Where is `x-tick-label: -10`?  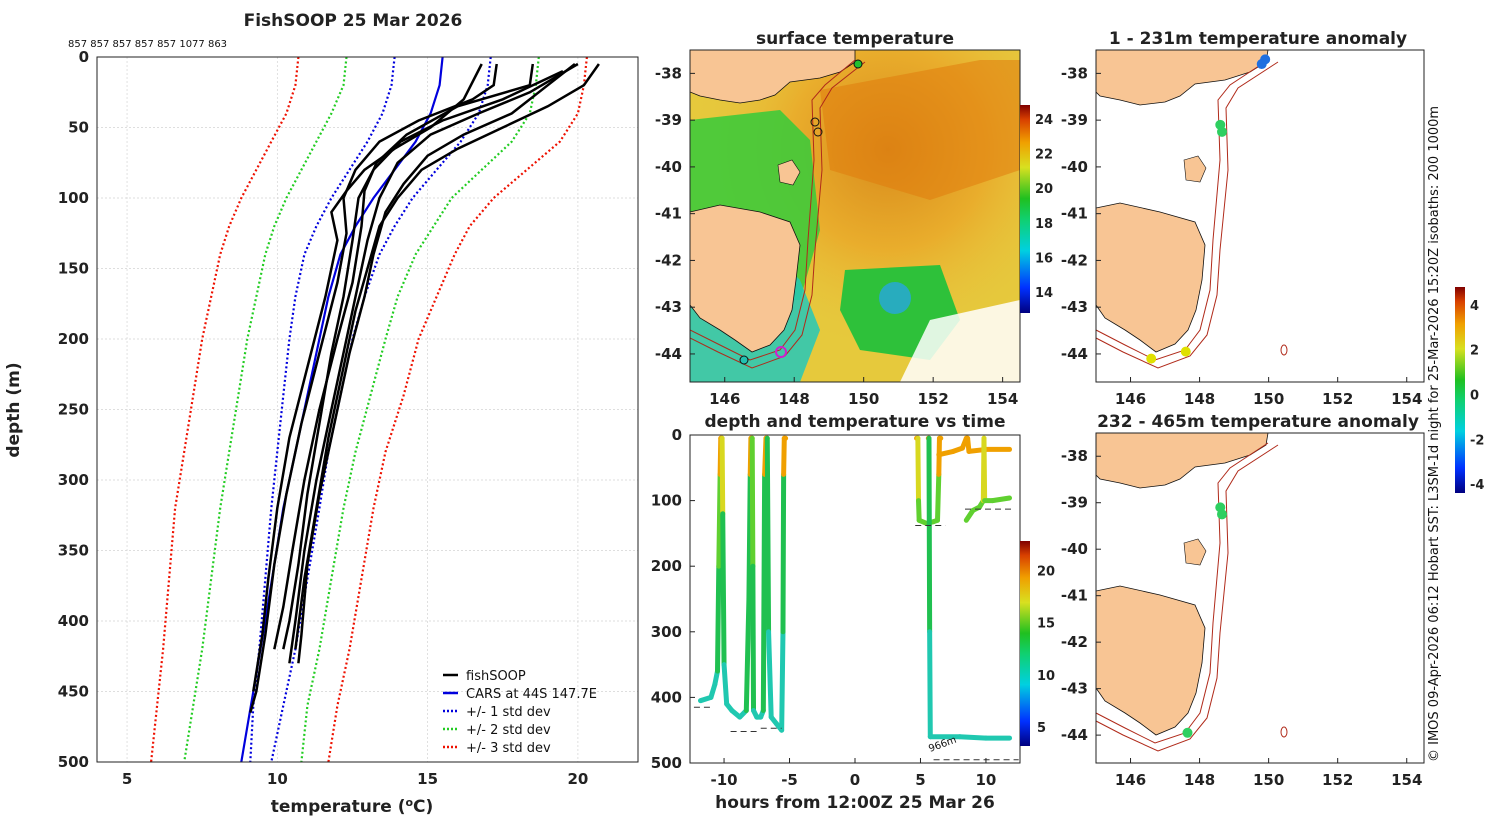
x-tick-label: -10 is located at coordinates (723, 780).